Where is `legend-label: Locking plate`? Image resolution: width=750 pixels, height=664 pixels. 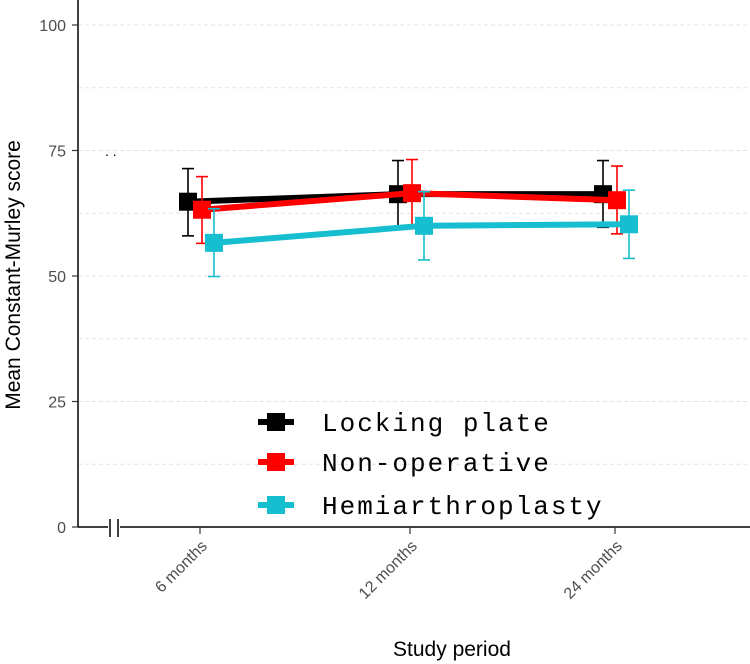
legend-label: Locking plate is located at coordinates (436, 424).